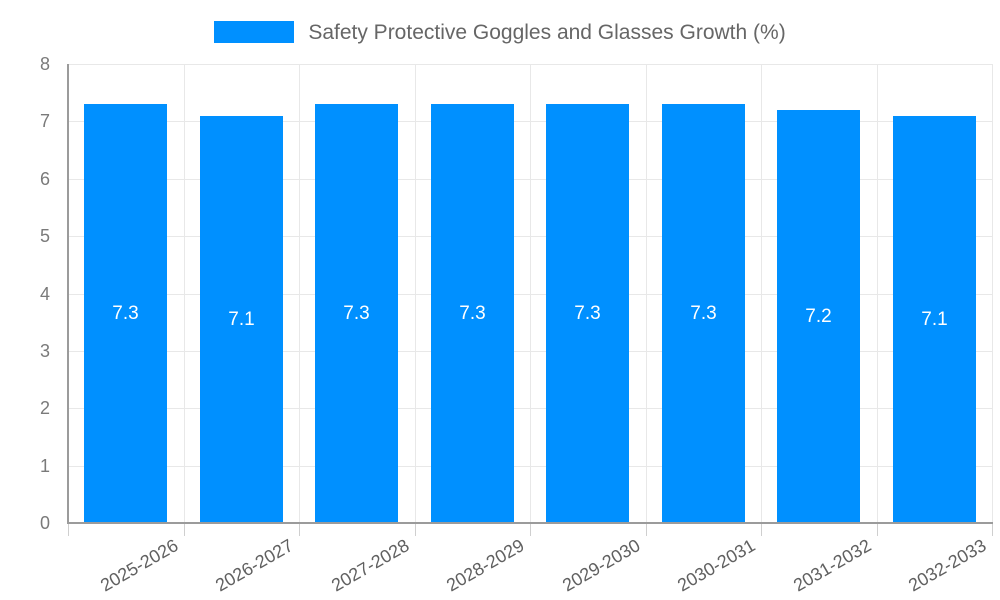 Image resolution: width=1000 pixels, height=600 pixels. What do you see at coordinates (832, 565) in the screenshot?
I see `x-axis-tick-label: 2031-2032` at bounding box center [832, 565].